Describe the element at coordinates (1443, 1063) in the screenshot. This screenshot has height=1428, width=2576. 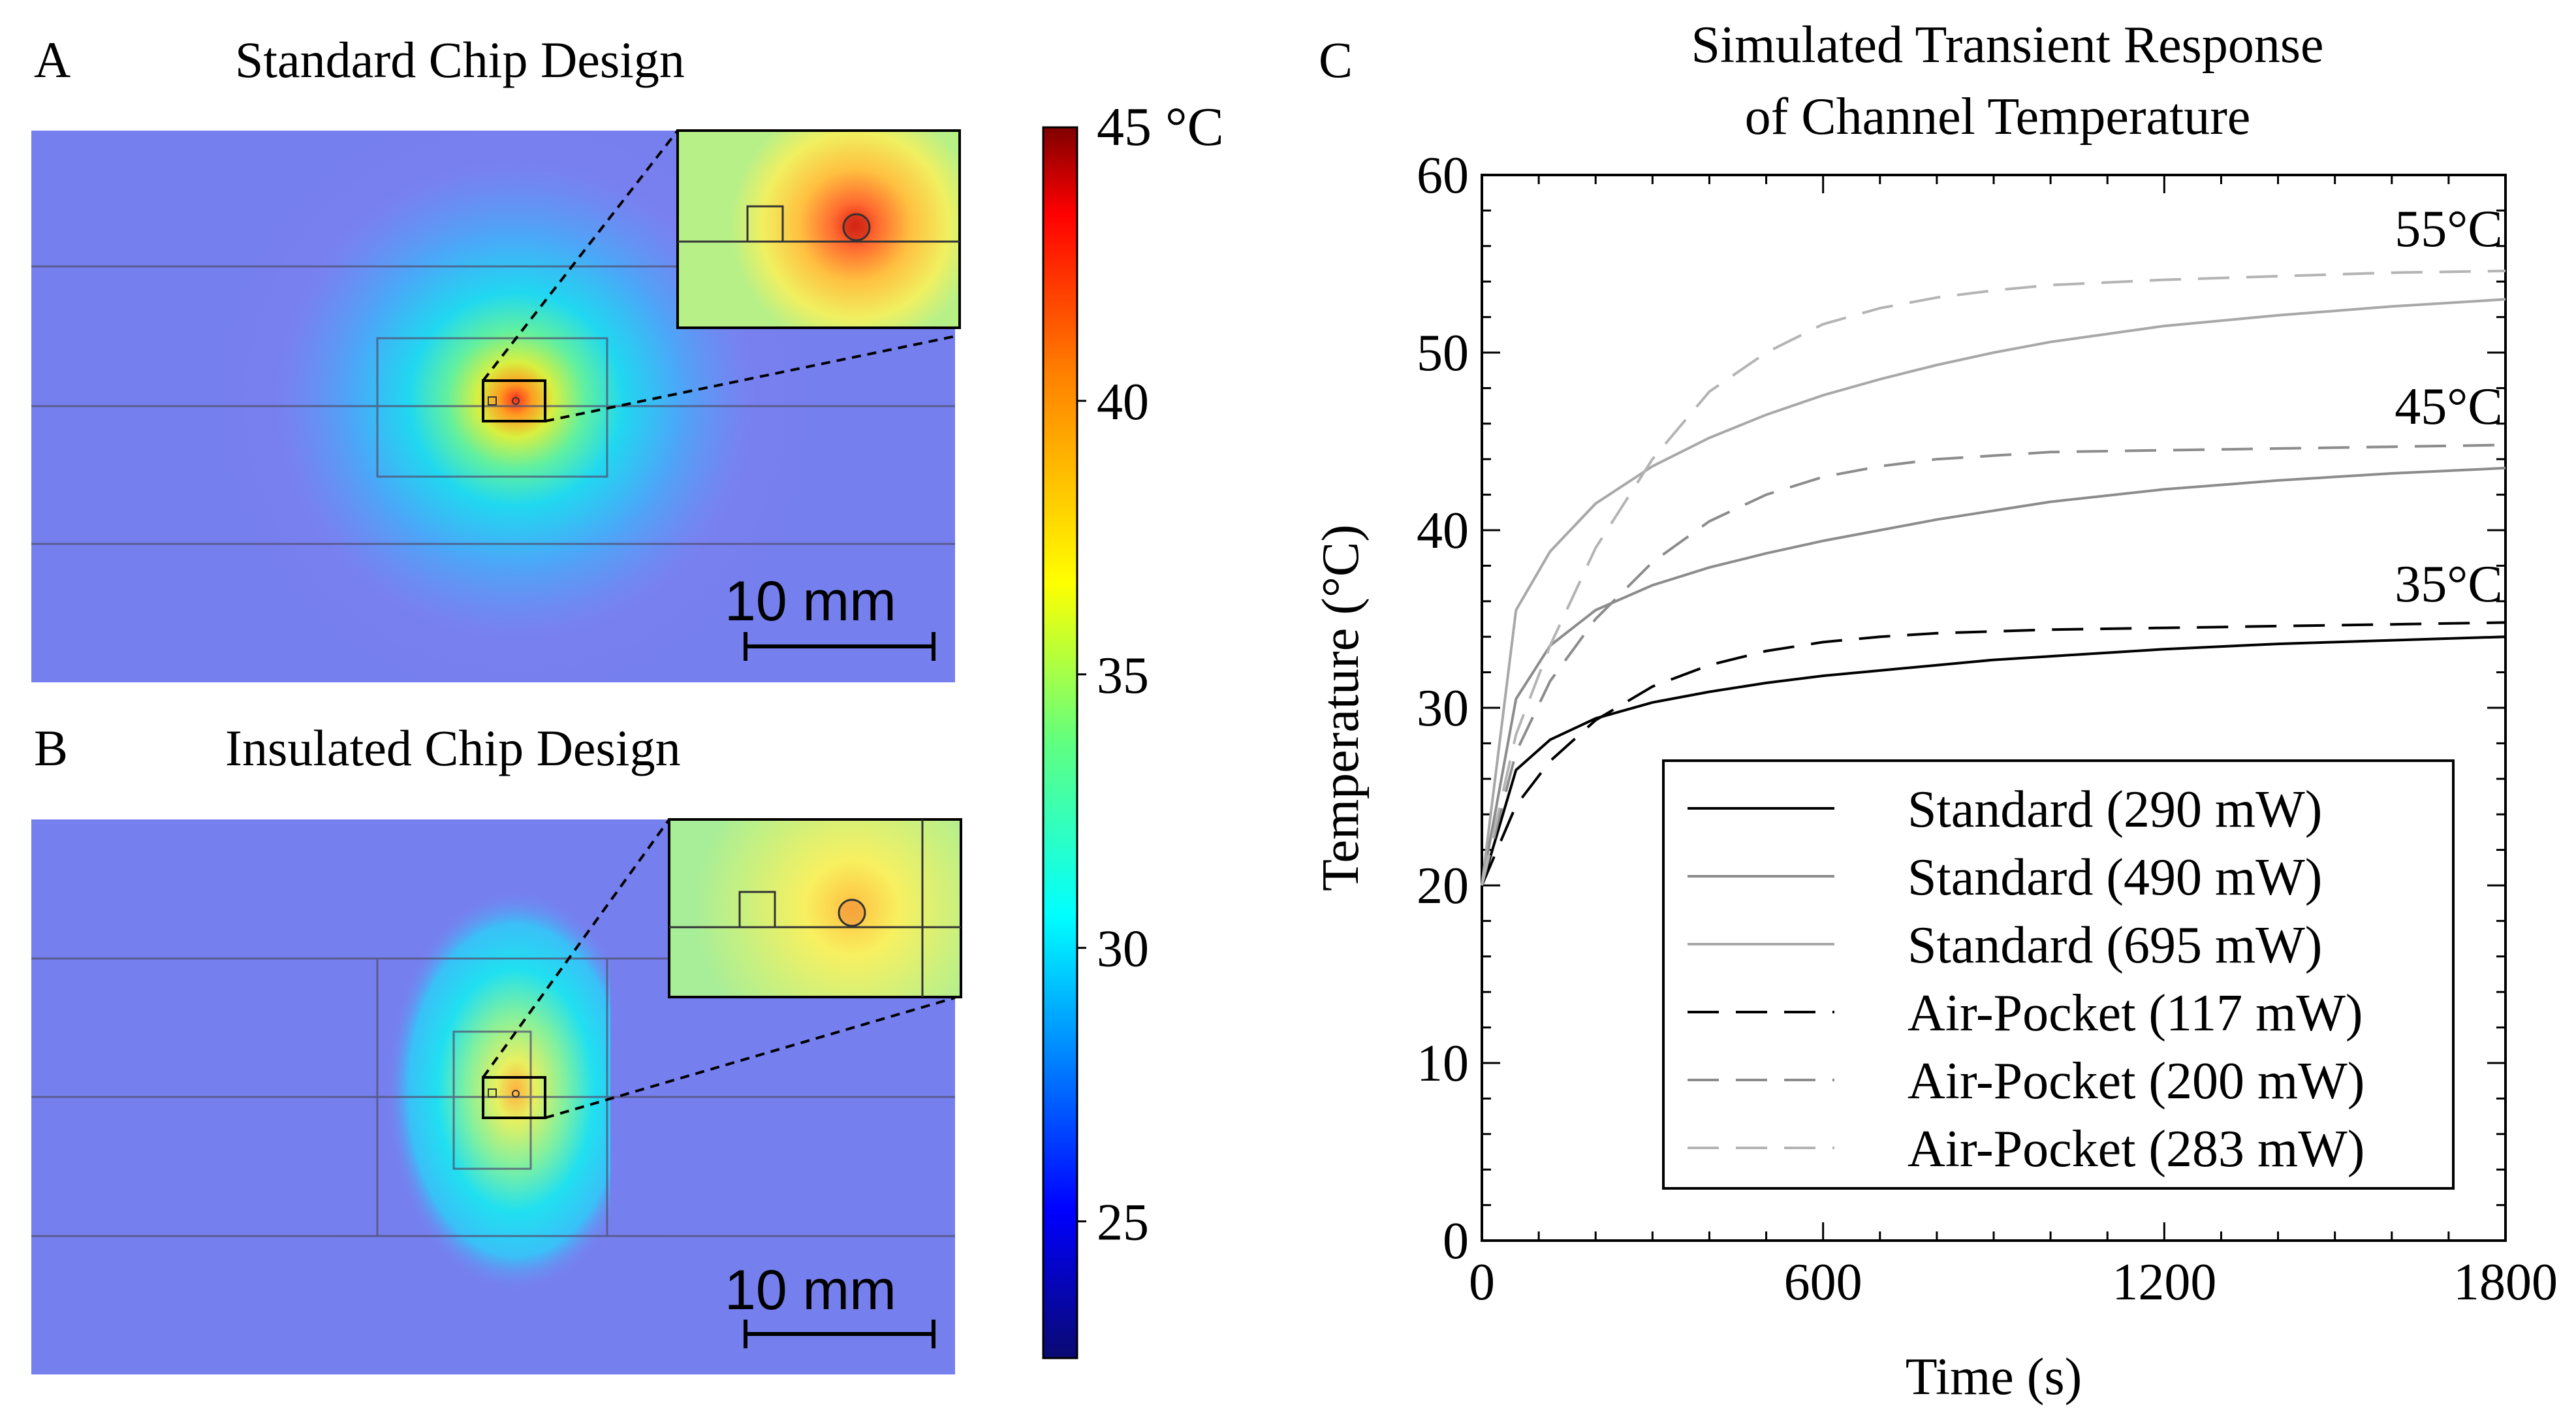
I see `y-tick-label: 10` at that location.